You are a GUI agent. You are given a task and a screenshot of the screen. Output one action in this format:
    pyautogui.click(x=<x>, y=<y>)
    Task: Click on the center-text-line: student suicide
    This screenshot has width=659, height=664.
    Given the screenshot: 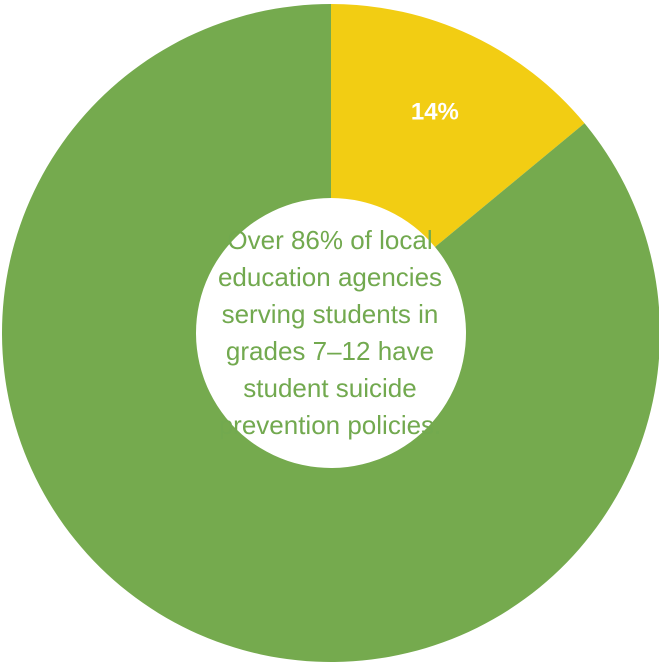 What is the action you would take?
    pyautogui.click(x=330, y=388)
    